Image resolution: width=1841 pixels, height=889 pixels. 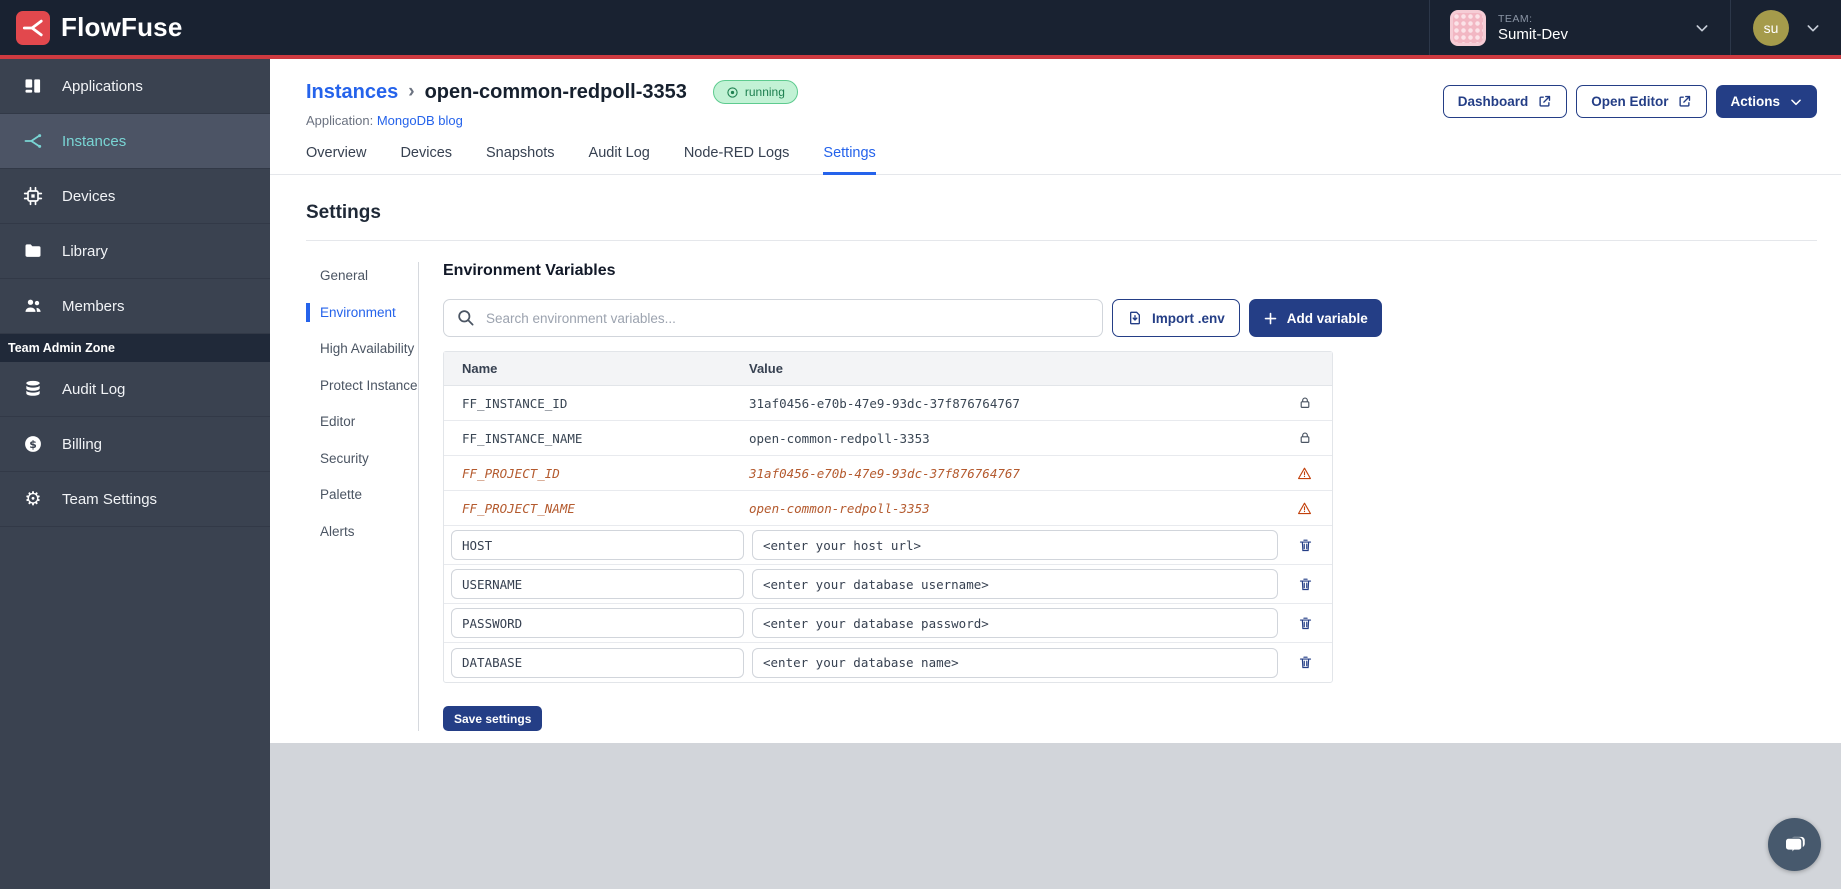 What do you see at coordinates (1630, 101) in the screenshot?
I see `open-editor-button-label: Open Editor` at bounding box center [1630, 101].